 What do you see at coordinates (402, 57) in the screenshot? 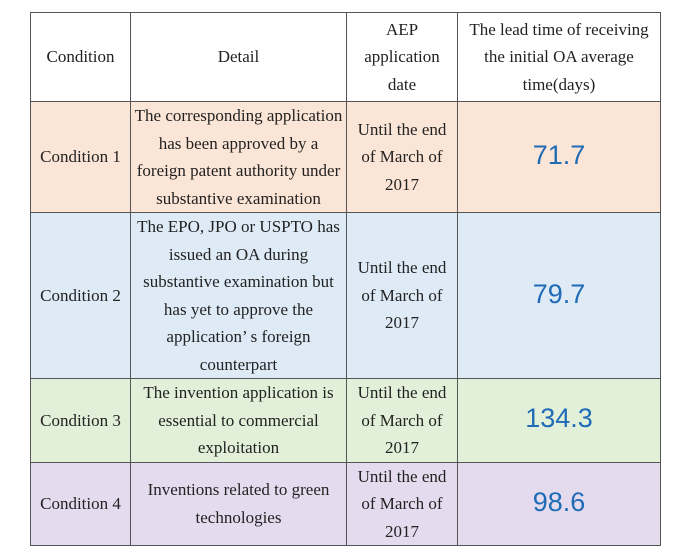
I see `header-aep-date: AEP application date` at bounding box center [402, 57].